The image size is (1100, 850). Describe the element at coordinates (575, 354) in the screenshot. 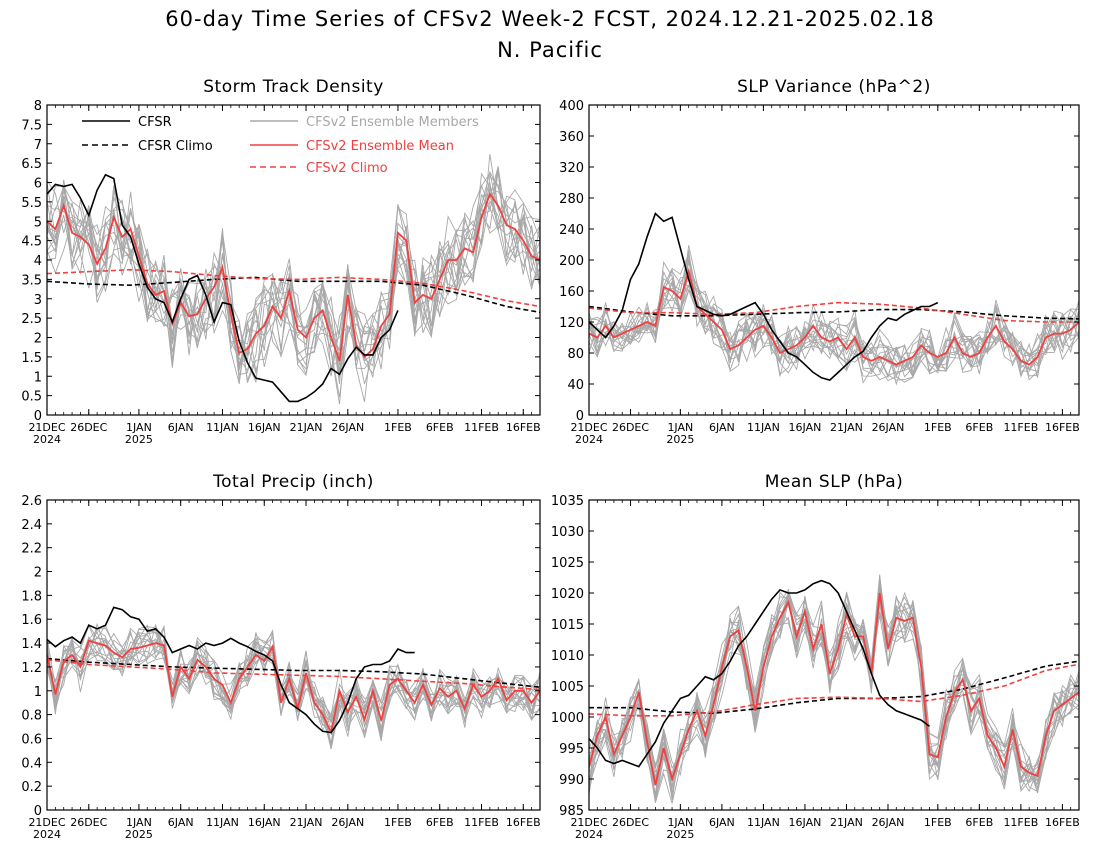

I see `y-tick-label: 80` at that location.